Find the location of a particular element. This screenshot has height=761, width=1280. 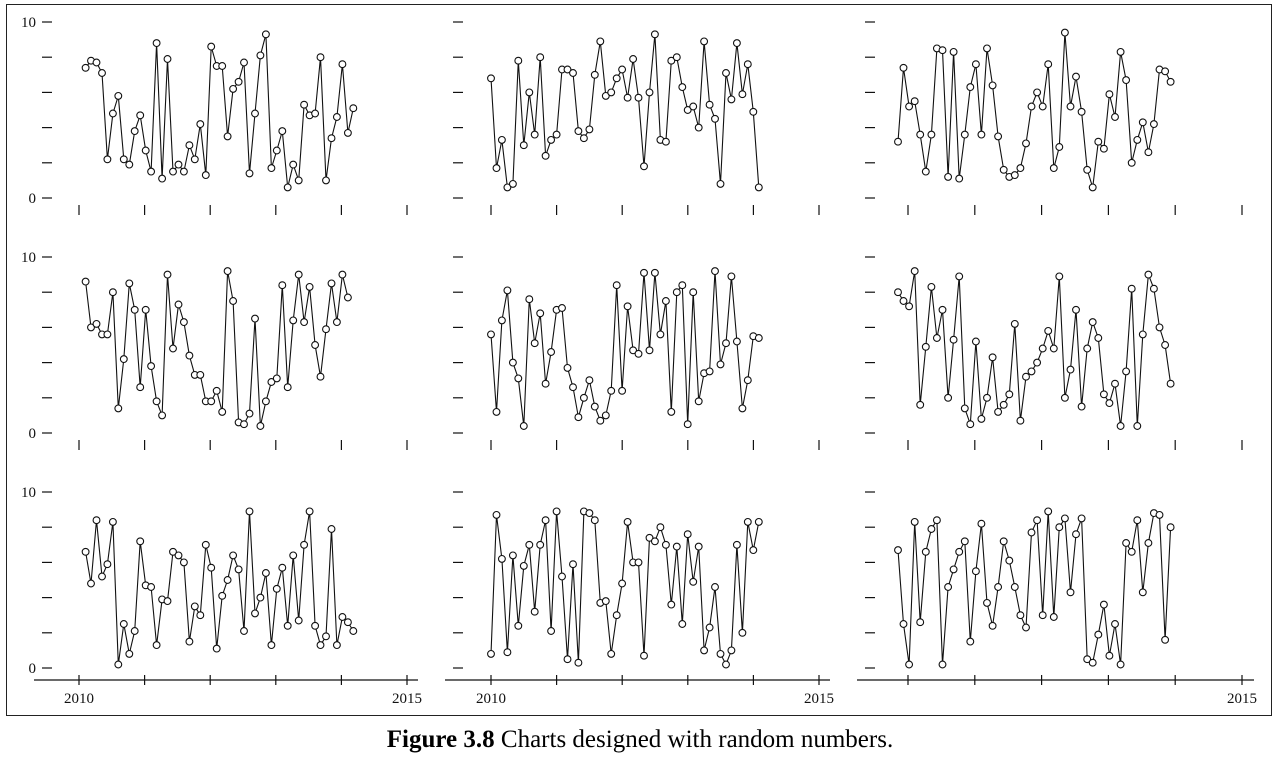

panel-7-series-line is located at coordinates (219, 588).